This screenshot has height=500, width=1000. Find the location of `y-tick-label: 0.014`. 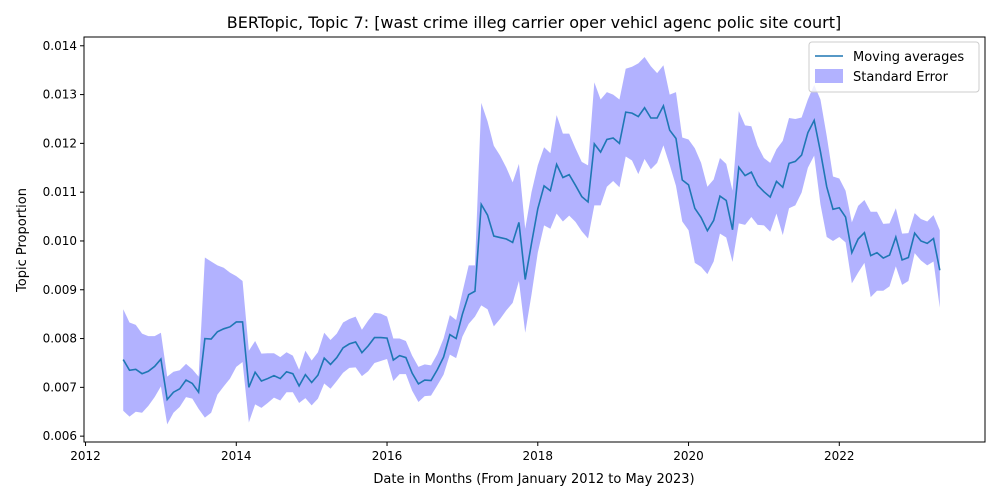

y-tick-label: 0.014 is located at coordinates (60, 46).